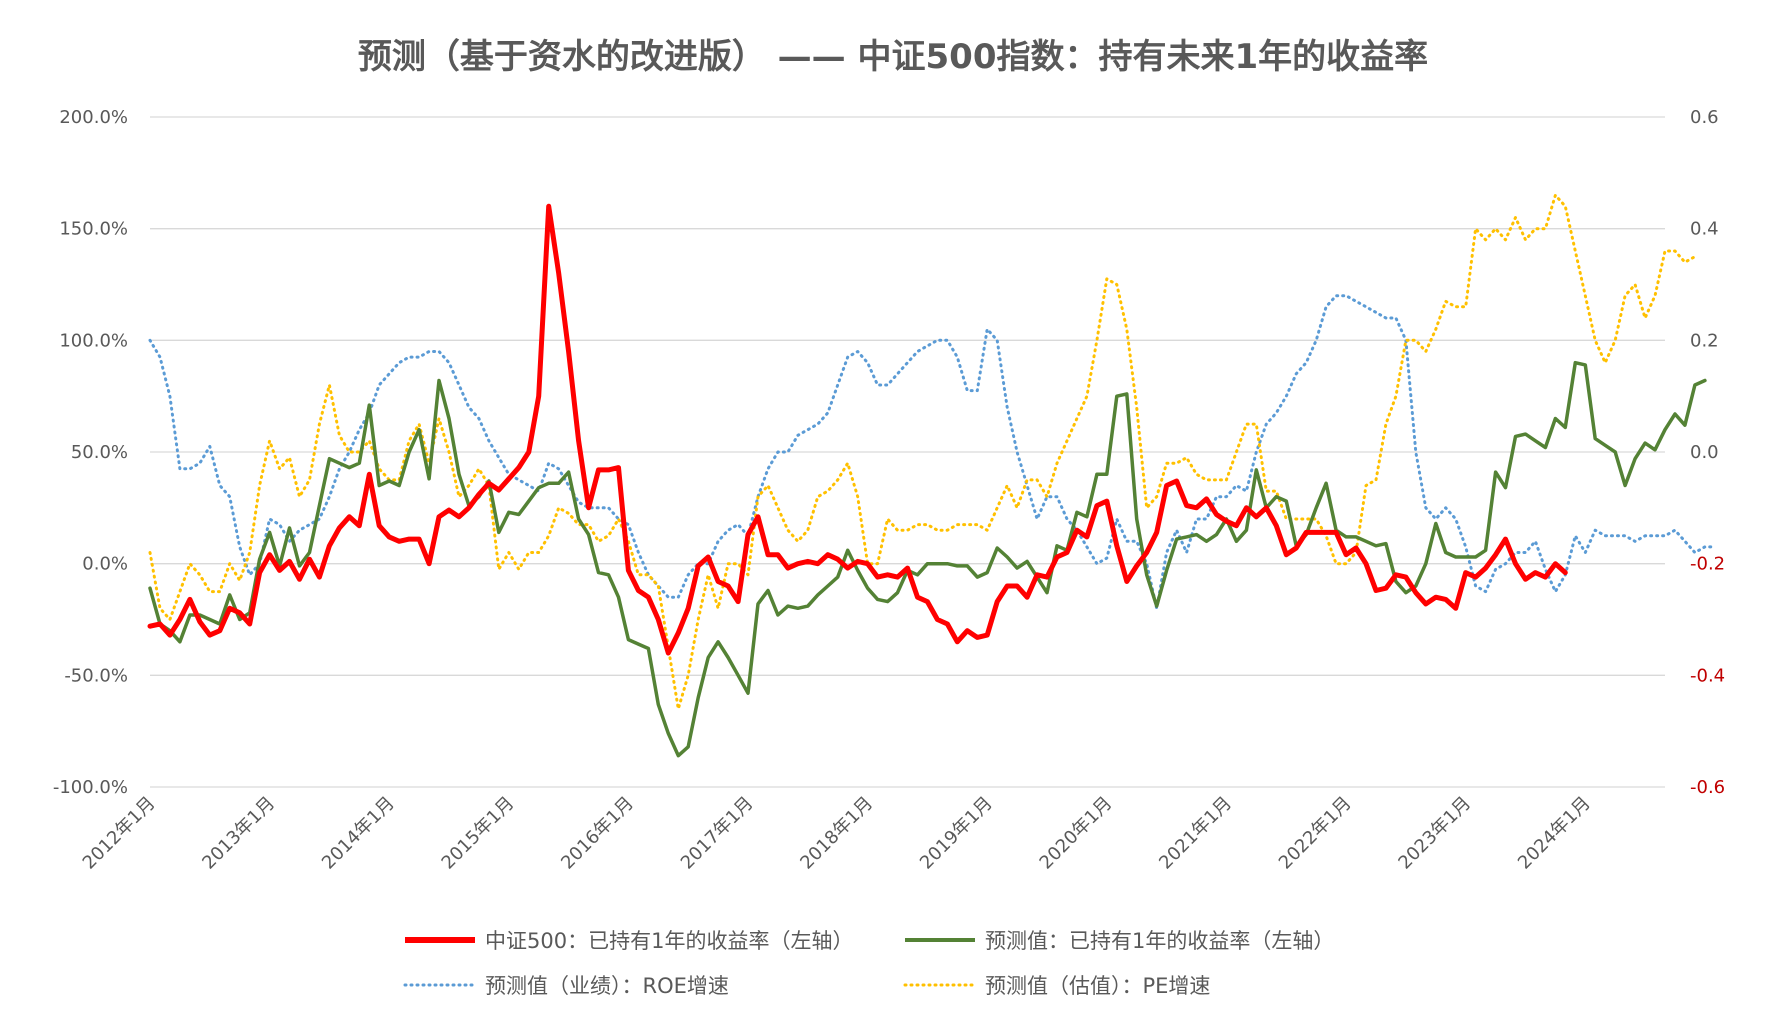  Describe the element at coordinates (93, 229) in the screenshot. I see `y-left-tick-label: 150.0%` at that location.